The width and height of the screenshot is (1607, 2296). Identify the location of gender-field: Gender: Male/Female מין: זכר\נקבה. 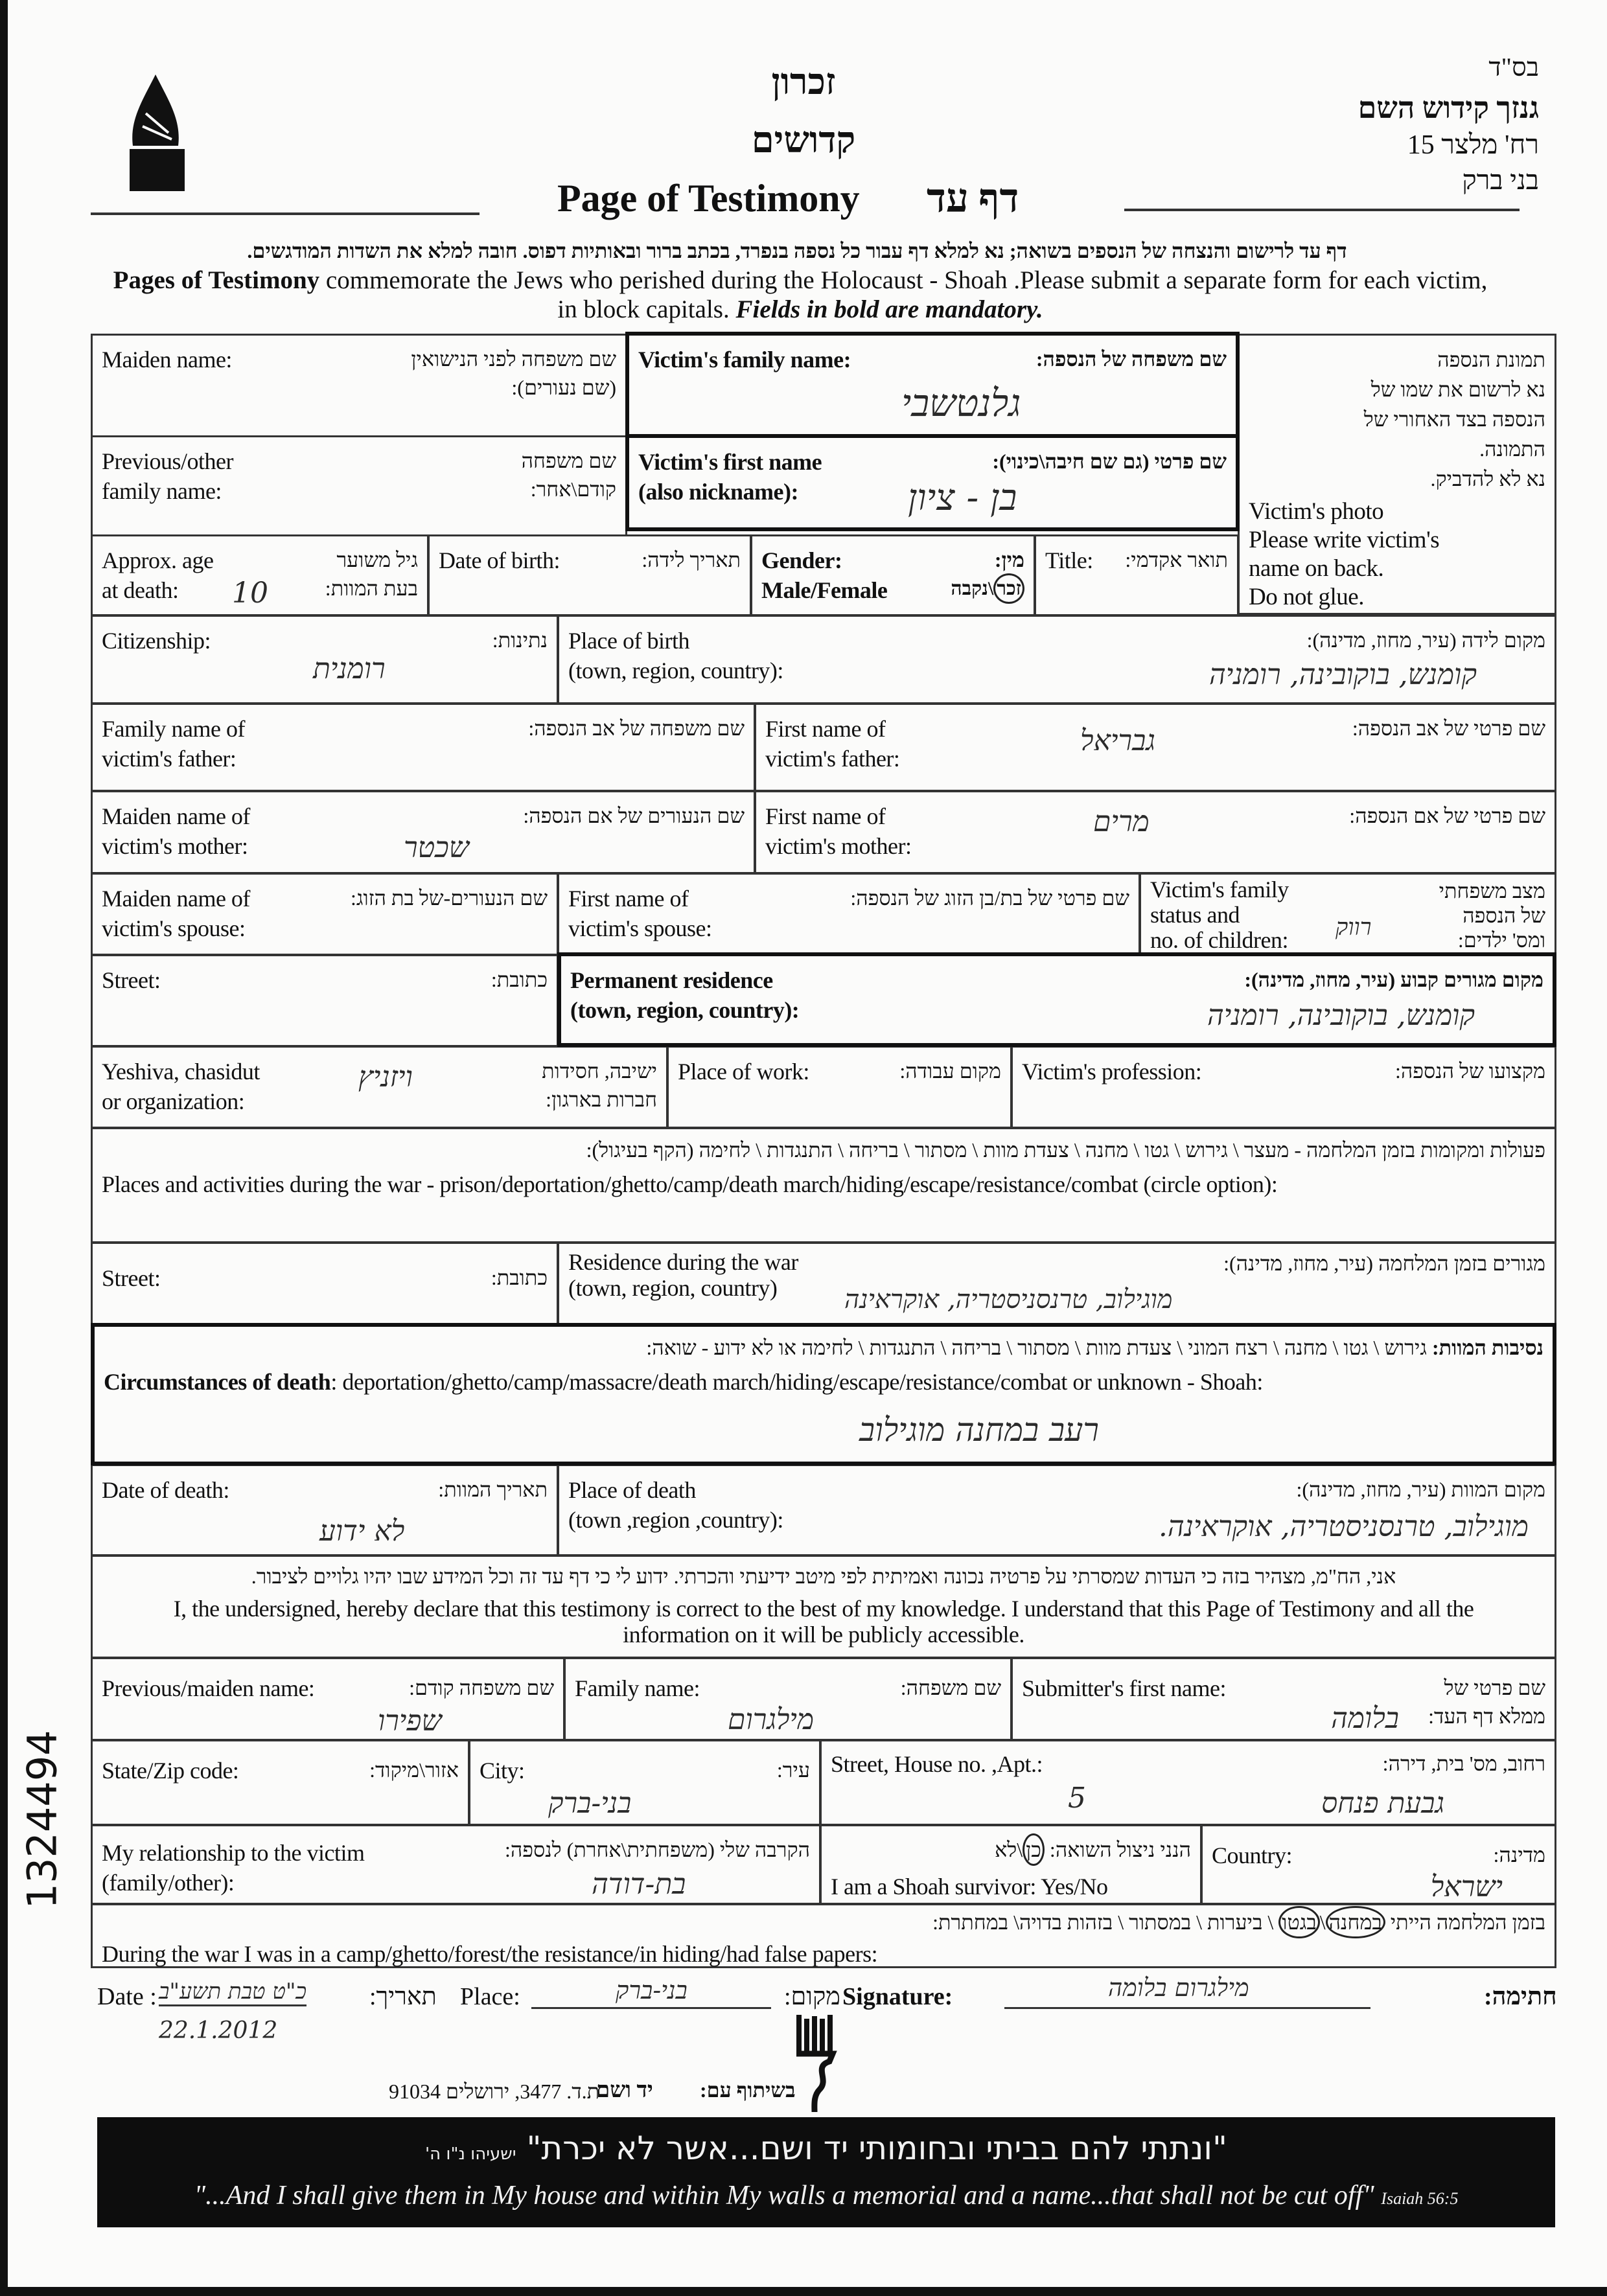
(892, 575).